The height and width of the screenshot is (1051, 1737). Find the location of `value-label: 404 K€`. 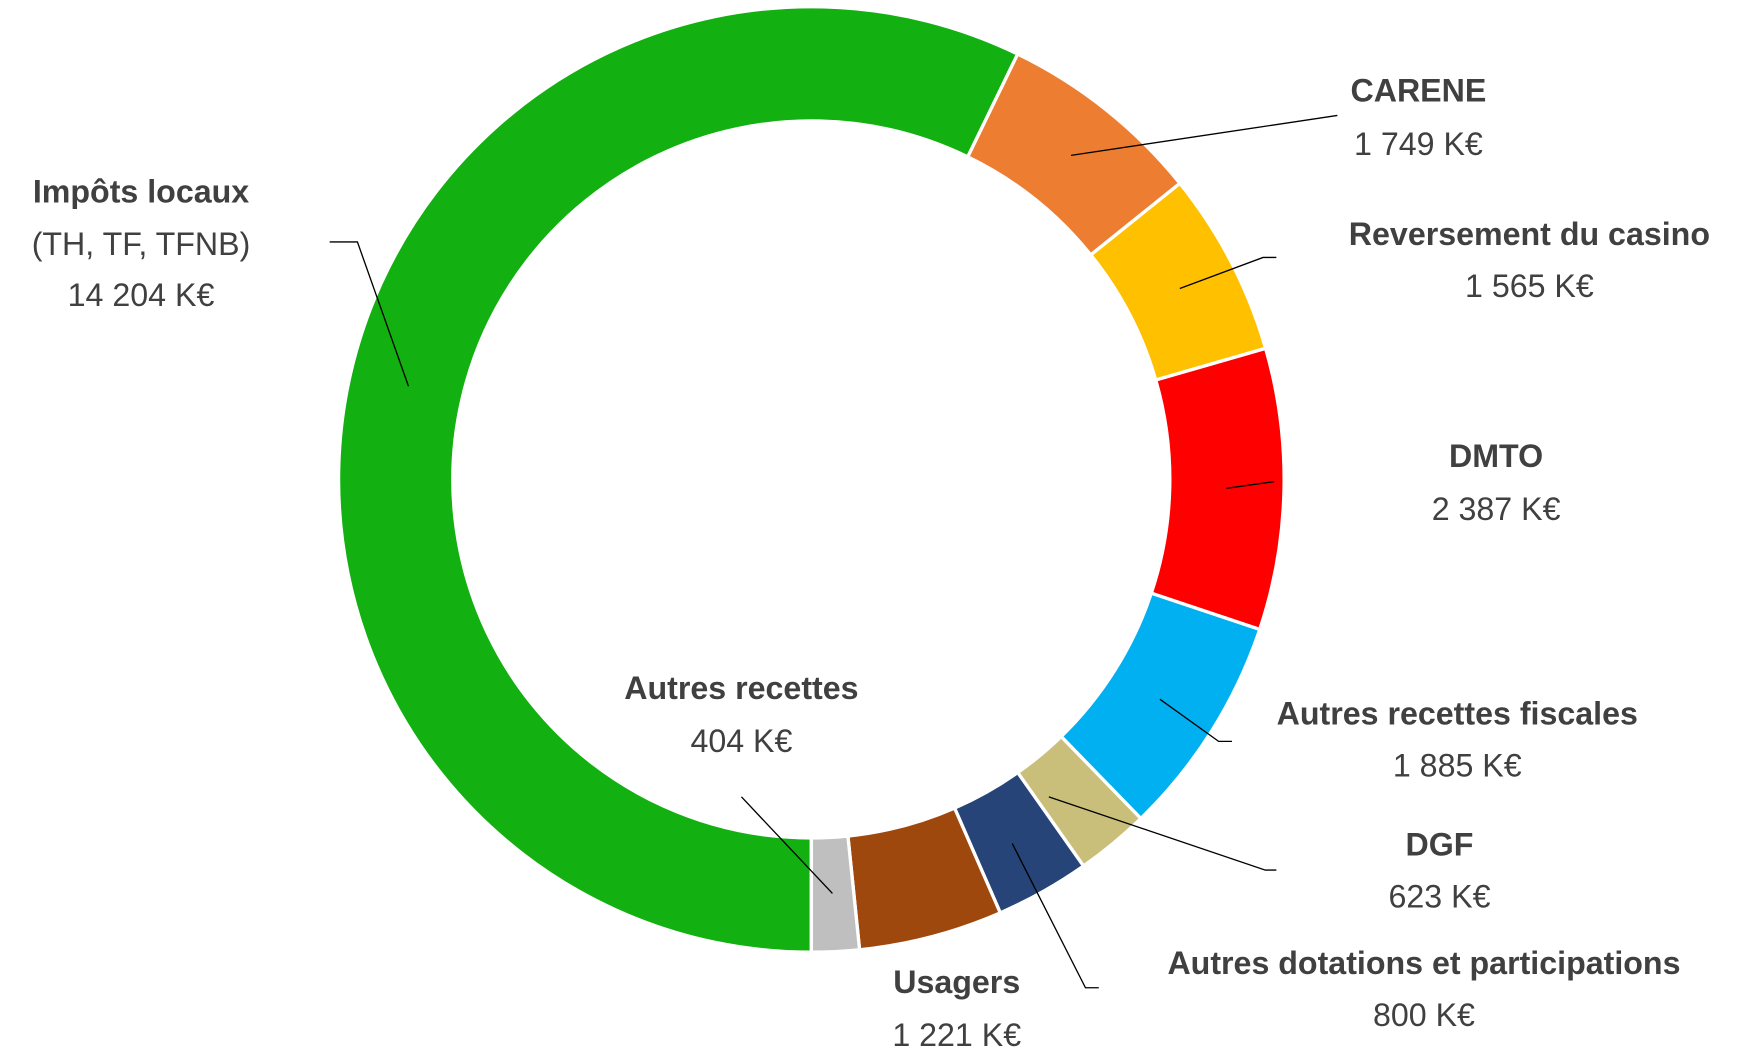

value-label: 404 K€ is located at coordinates (741, 741).